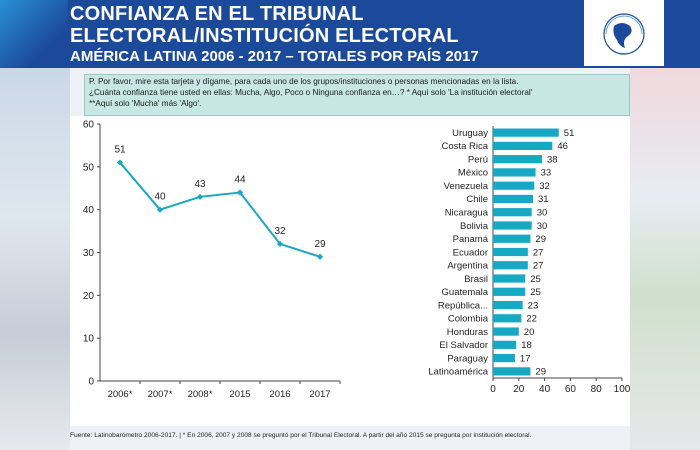 This screenshot has width=700, height=450. What do you see at coordinates (467, 266) in the screenshot?
I see `category-label: Argentina` at bounding box center [467, 266].